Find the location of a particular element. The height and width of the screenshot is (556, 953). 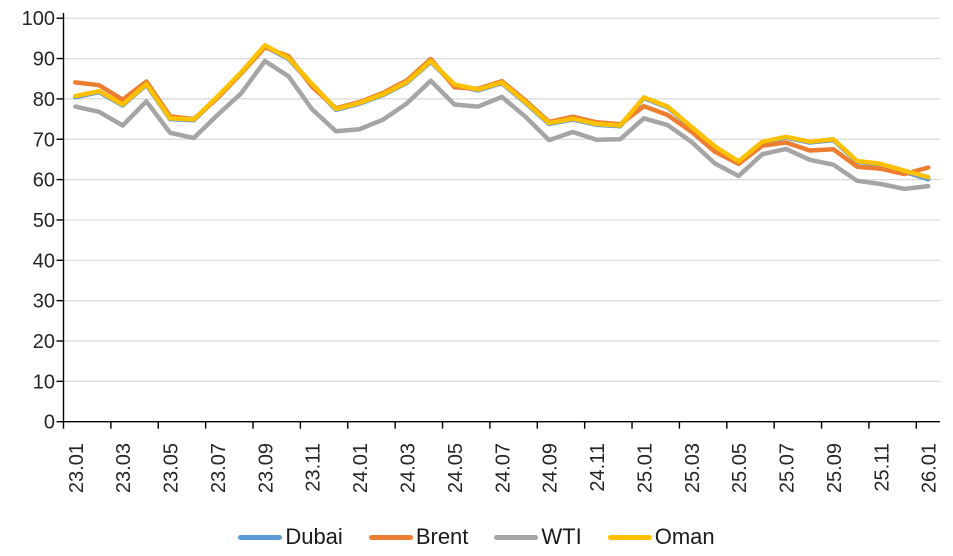

x-axis-label: 24.03 is located at coordinates (408, 468).